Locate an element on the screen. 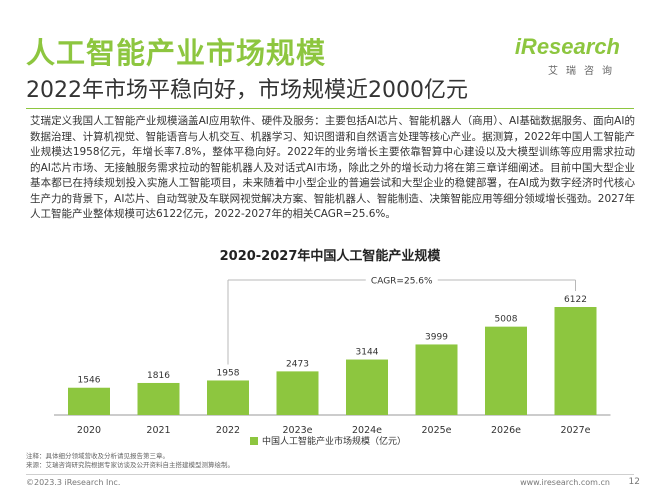 The height and width of the screenshot is (495, 660). page-subtitle: 2022年市场平稳向好，市场规模近2000亿元 is located at coordinates (247, 90).